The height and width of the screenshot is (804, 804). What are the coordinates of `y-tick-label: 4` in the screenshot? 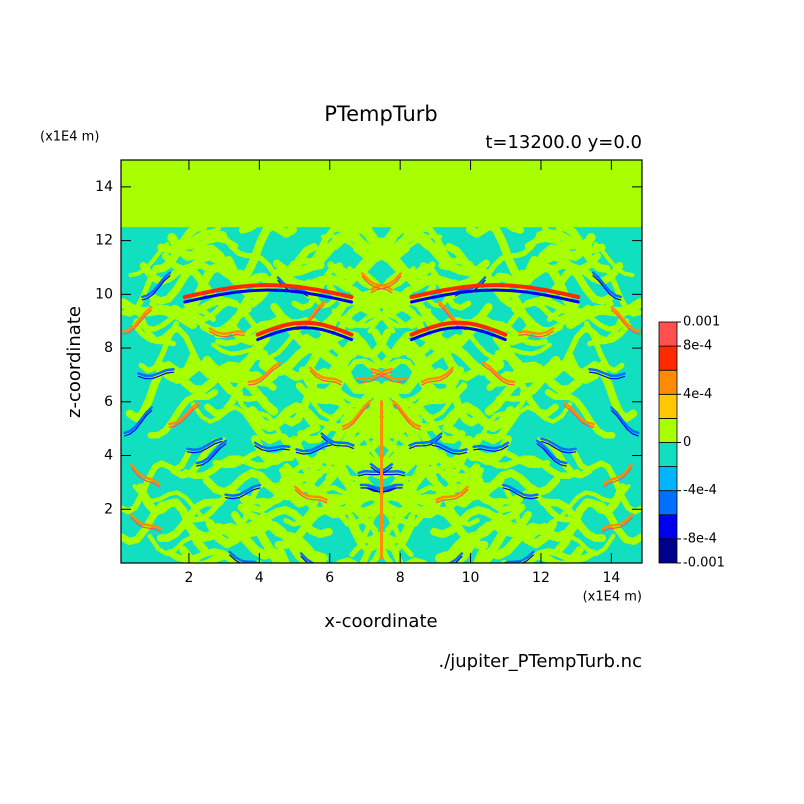 It's located at (108, 456).